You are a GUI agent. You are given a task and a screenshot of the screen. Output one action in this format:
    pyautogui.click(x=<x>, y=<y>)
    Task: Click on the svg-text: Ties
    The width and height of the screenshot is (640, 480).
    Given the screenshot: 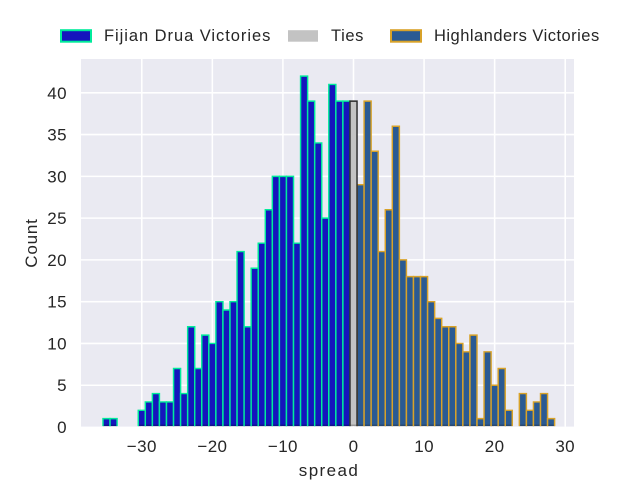 What is the action you would take?
    pyautogui.click(x=347, y=36)
    